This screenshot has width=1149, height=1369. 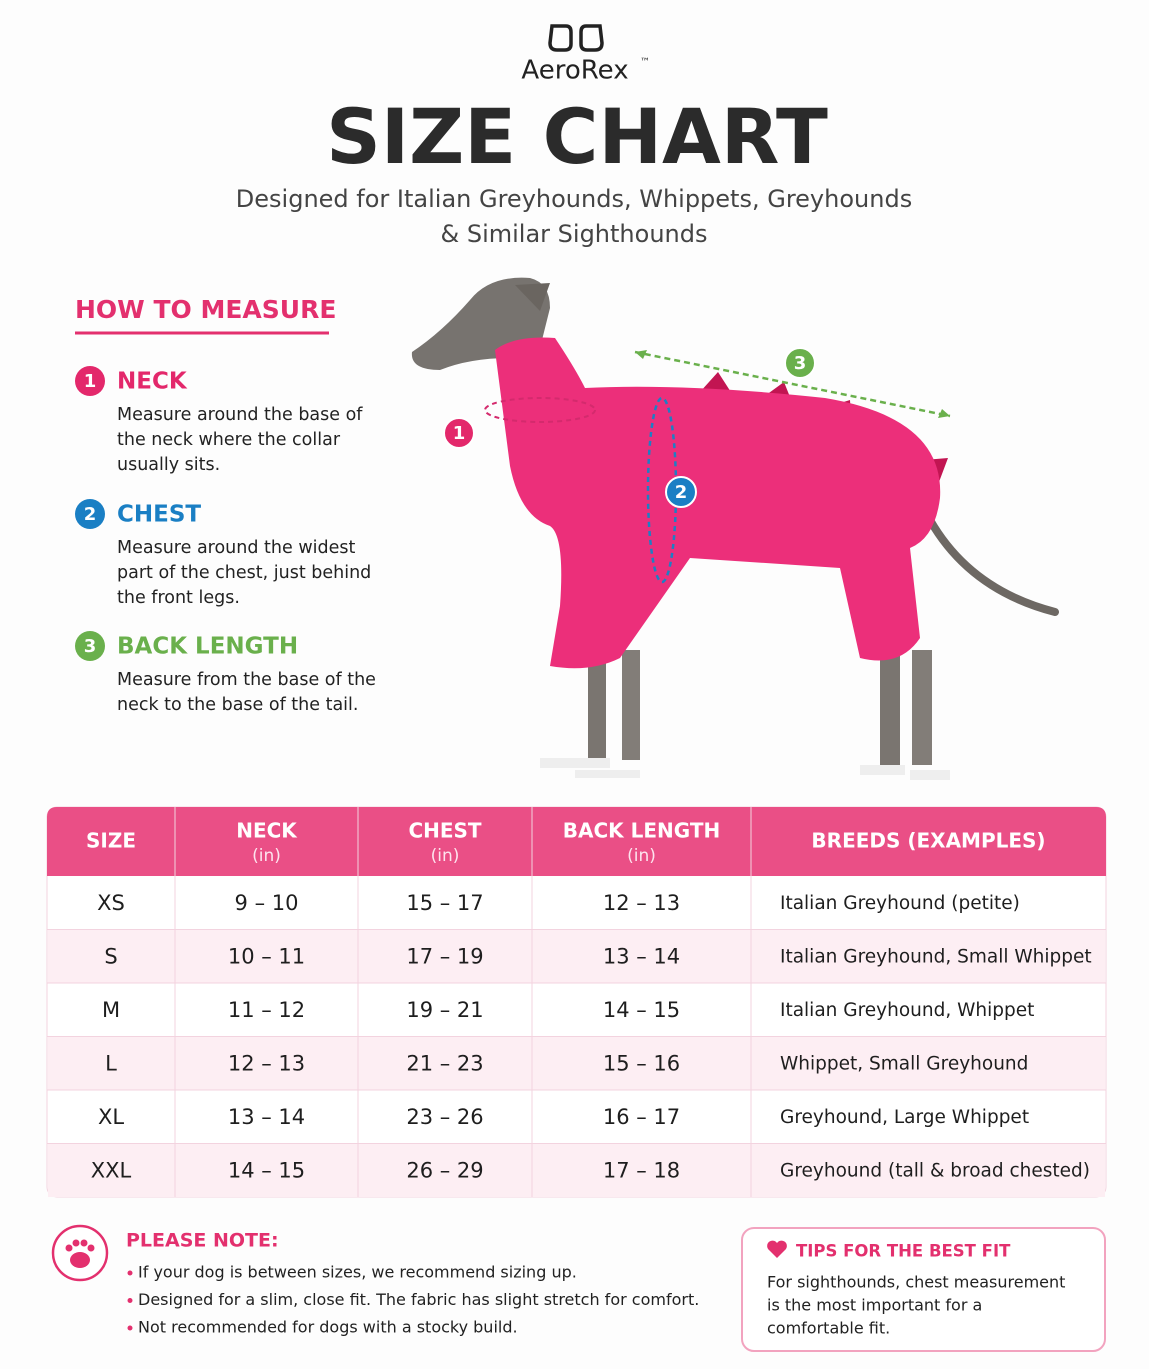 What do you see at coordinates (244, 573) in the screenshot?
I see `step-text: part of the chest, just behind` at bounding box center [244, 573].